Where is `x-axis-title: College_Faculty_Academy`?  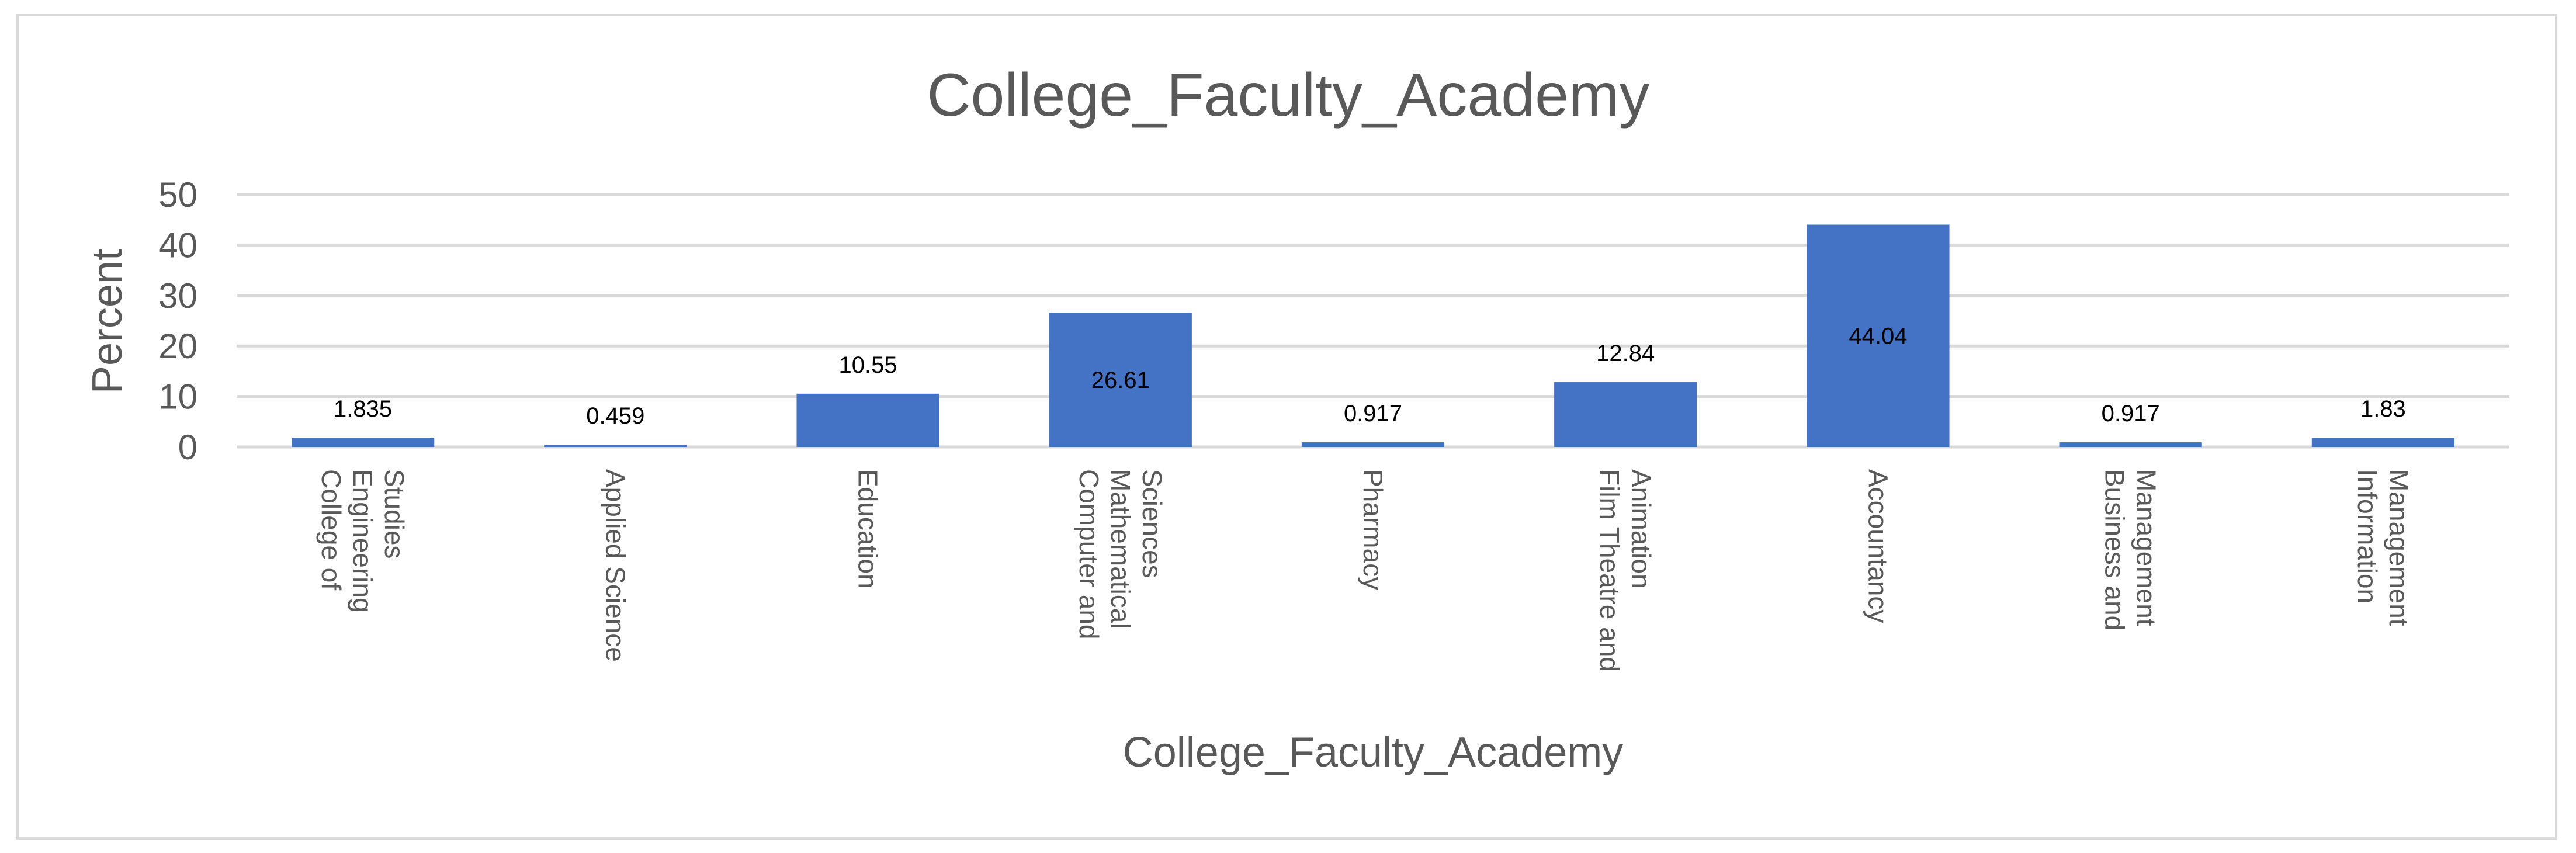
x-axis-title: College_Faculty_Academy is located at coordinates (1373, 752).